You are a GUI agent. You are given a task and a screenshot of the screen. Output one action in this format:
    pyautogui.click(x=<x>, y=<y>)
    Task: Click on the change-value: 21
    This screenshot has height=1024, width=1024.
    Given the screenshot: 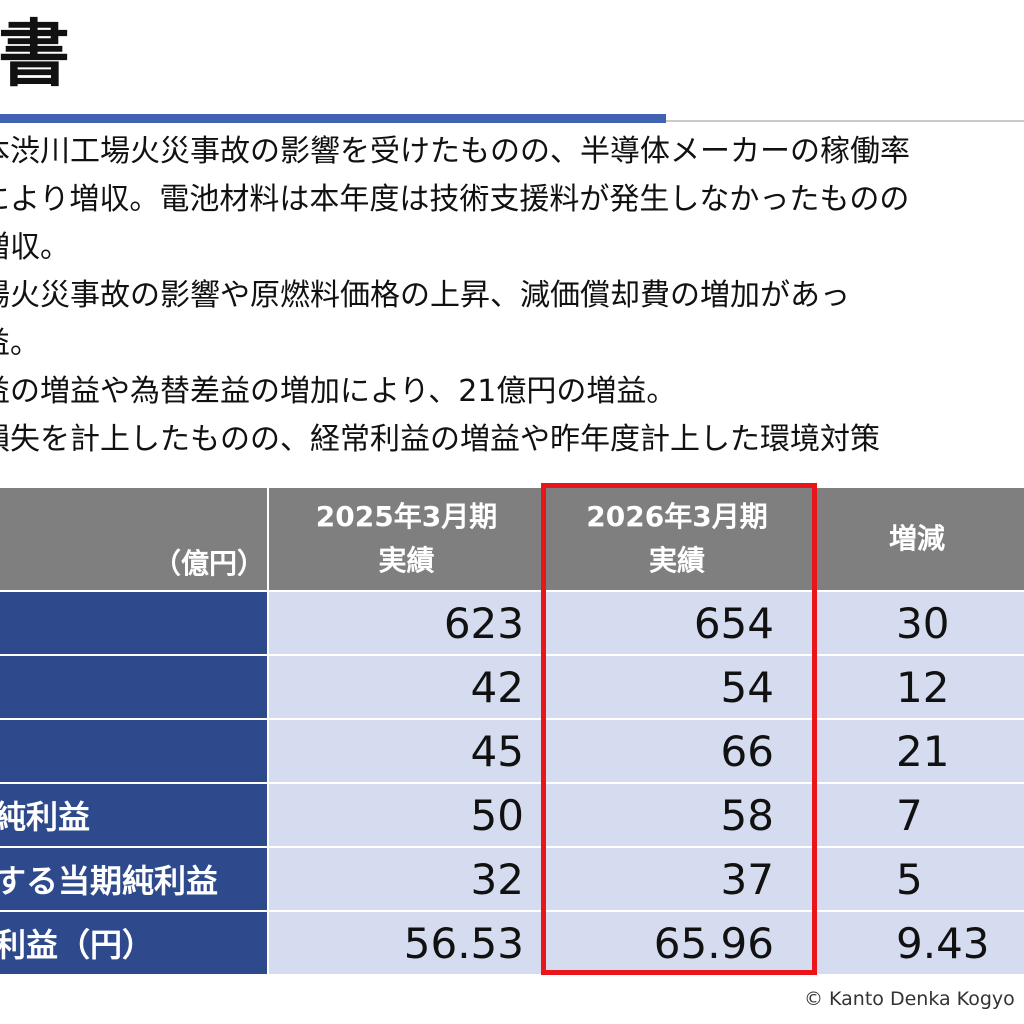 What is the action you would take?
    pyautogui.click(x=917, y=750)
    